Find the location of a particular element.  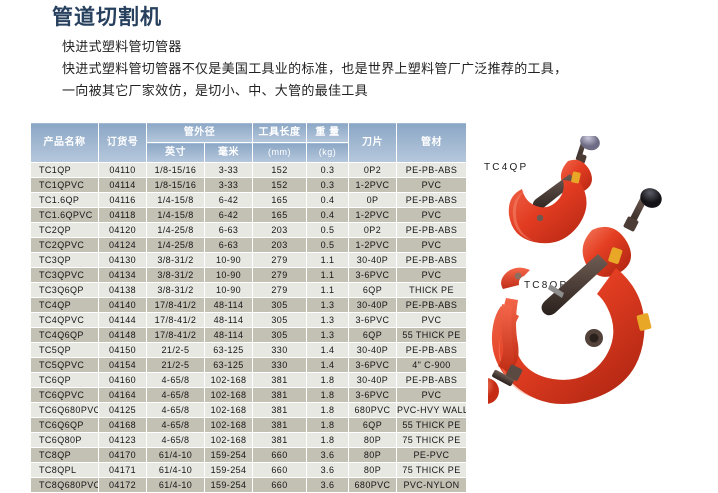

cell-order-number: 04123 is located at coordinates (122, 440).